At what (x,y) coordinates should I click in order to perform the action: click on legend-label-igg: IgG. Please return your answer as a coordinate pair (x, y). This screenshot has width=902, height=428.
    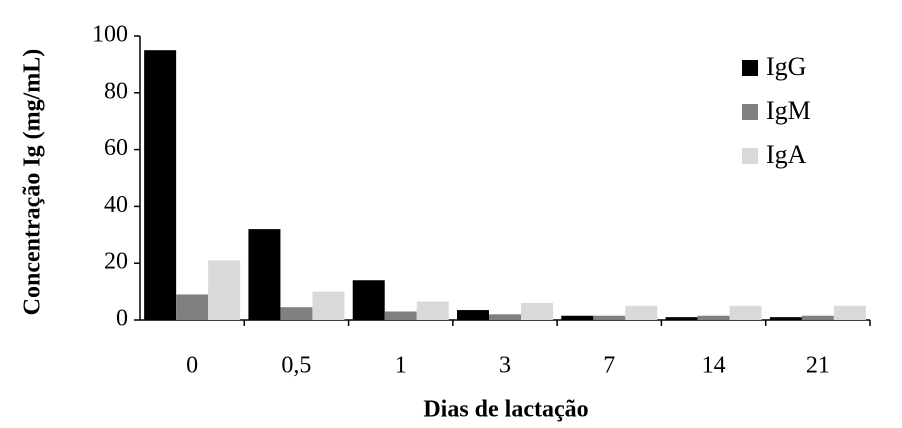
    Looking at the image, I should click on (786, 66).